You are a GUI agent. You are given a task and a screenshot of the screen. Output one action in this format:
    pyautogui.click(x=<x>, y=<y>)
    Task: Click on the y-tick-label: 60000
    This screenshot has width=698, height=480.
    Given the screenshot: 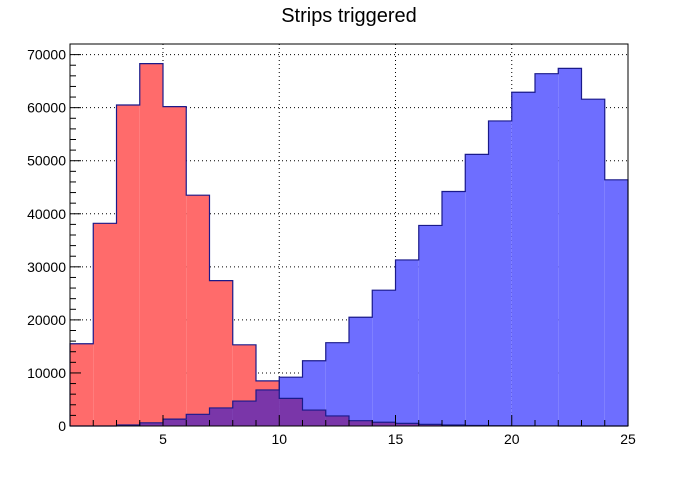 What is the action you would take?
    pyautogui.click(x=46, y=108)
    